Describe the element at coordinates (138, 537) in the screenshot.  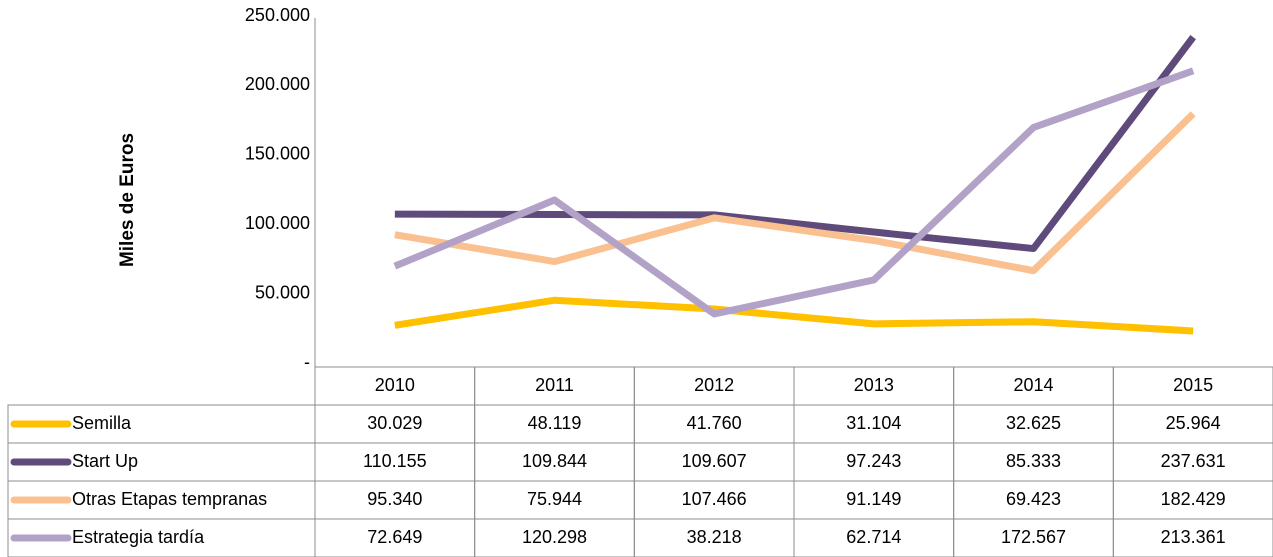
I see `legend-label: Estrategia tardía` at that location.